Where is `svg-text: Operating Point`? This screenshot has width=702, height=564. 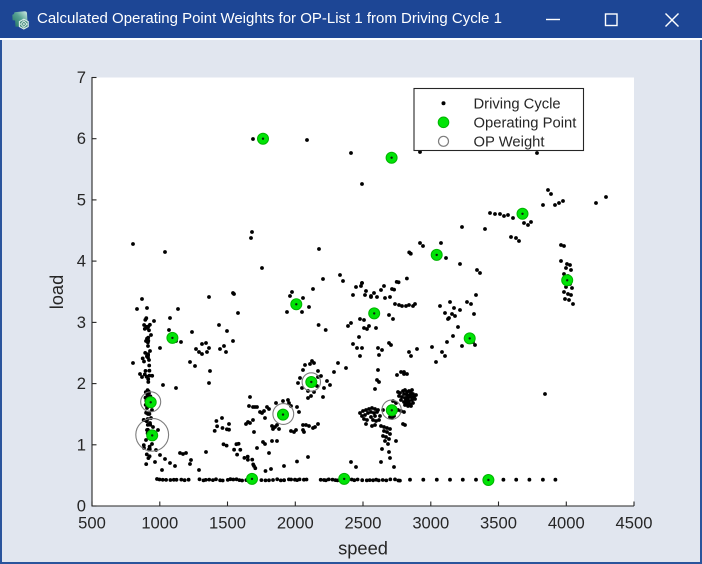 svg-text: Operating Point is located at coordinates (525, 123).